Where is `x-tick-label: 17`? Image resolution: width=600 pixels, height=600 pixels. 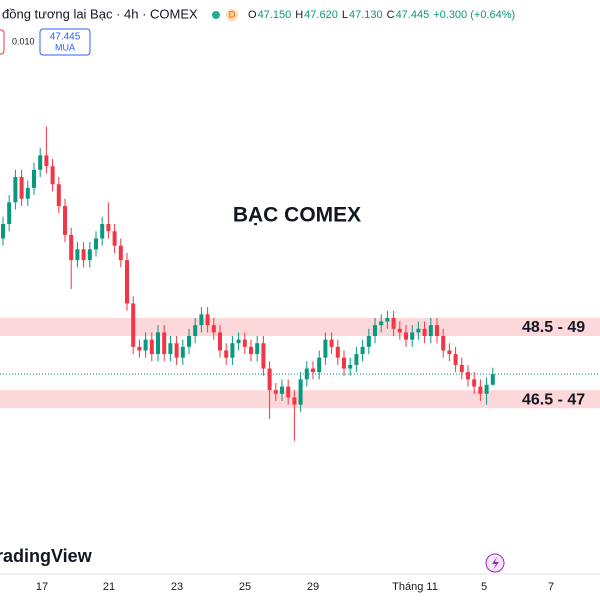
x-tick-label: 17 is located at coordinates (42, 587).